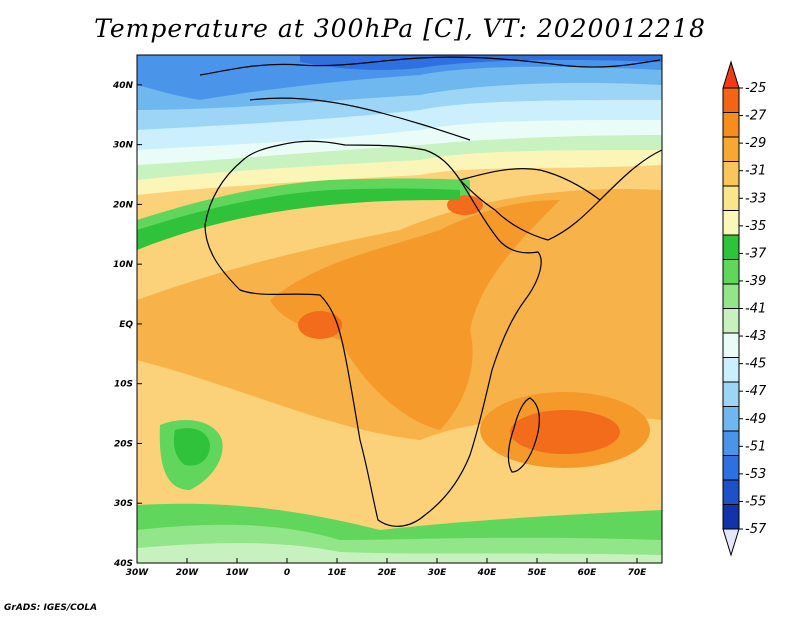 The width and height of the screenshot is (800, 618). I want to click on lat-tick-label: EQ, so click(126, 325).